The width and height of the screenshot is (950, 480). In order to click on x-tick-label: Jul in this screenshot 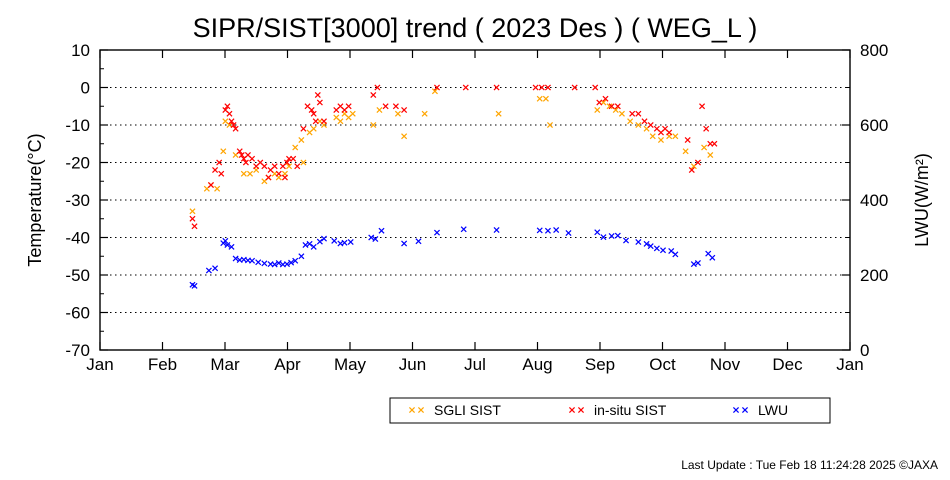, I will do `click(475, 364)`.